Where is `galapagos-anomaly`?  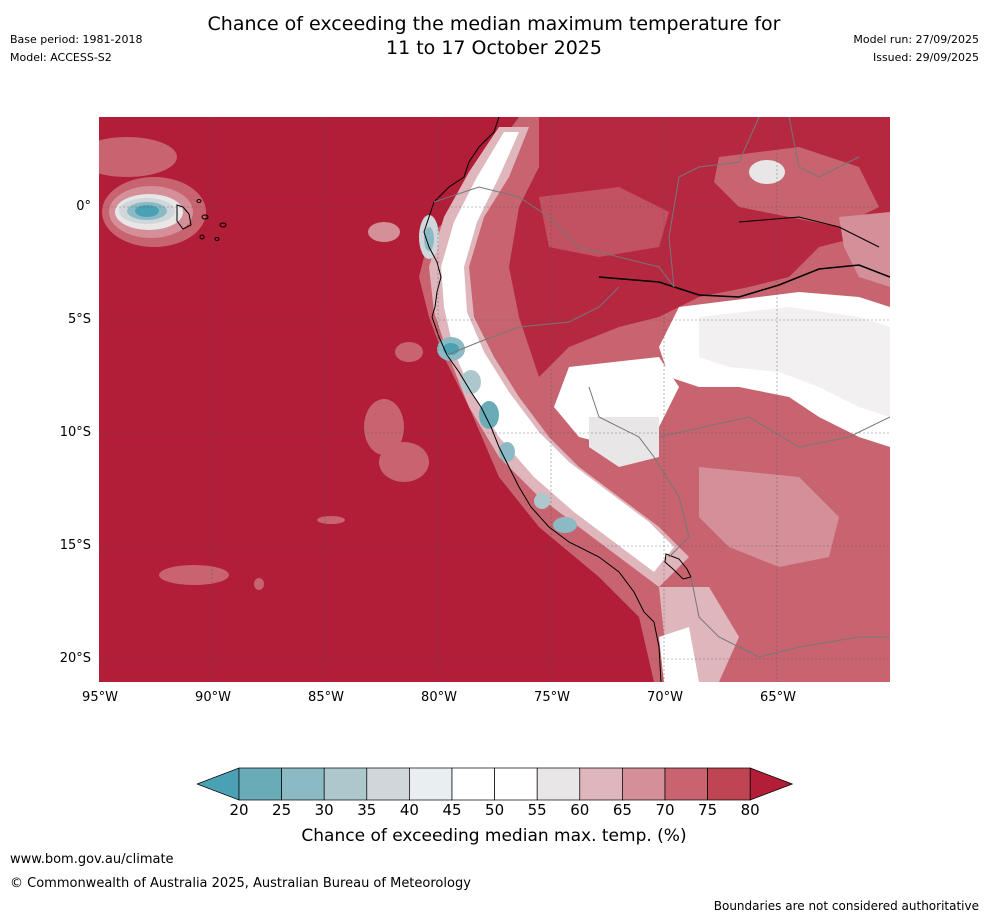 galapagos-anomaly is located at coordinates (154, 212).